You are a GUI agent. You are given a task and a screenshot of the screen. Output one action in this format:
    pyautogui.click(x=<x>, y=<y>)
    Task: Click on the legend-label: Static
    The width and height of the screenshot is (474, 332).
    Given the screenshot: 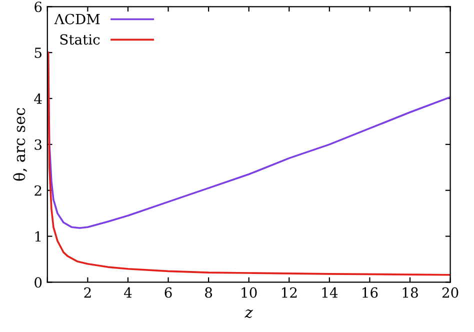 What is the action you would take?
    pyautogui.click(x=80, y=39)
    